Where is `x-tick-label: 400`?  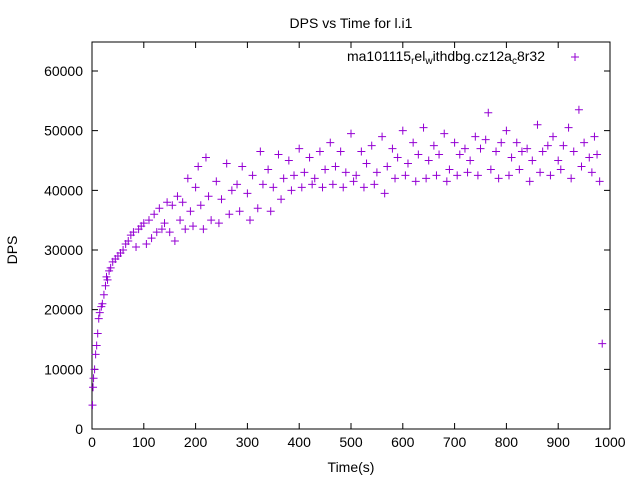
x-tick-label: 400 is located at coordinates (300, 442).